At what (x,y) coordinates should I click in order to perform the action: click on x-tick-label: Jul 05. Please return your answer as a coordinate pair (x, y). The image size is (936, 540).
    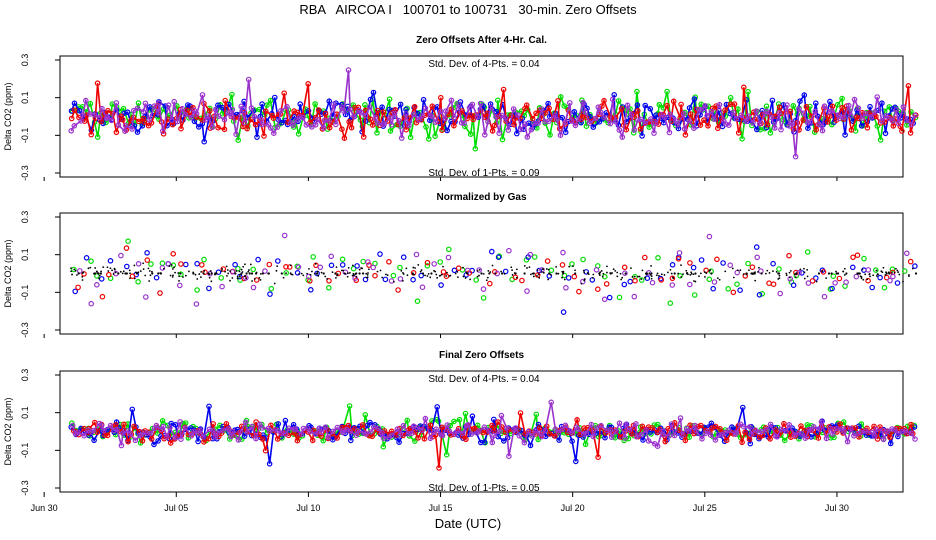
    Looking at the image, I should click on (176, 508).